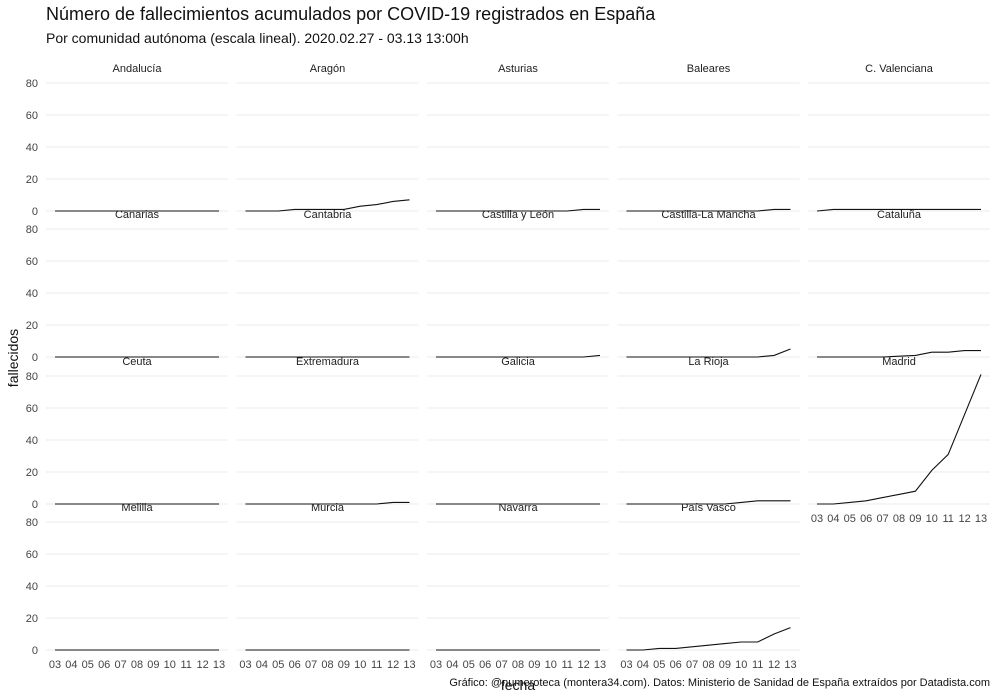  Describe the element at coordinates (137, 362) in the screenshot. I see `panel-title: Ceuta` at that location.